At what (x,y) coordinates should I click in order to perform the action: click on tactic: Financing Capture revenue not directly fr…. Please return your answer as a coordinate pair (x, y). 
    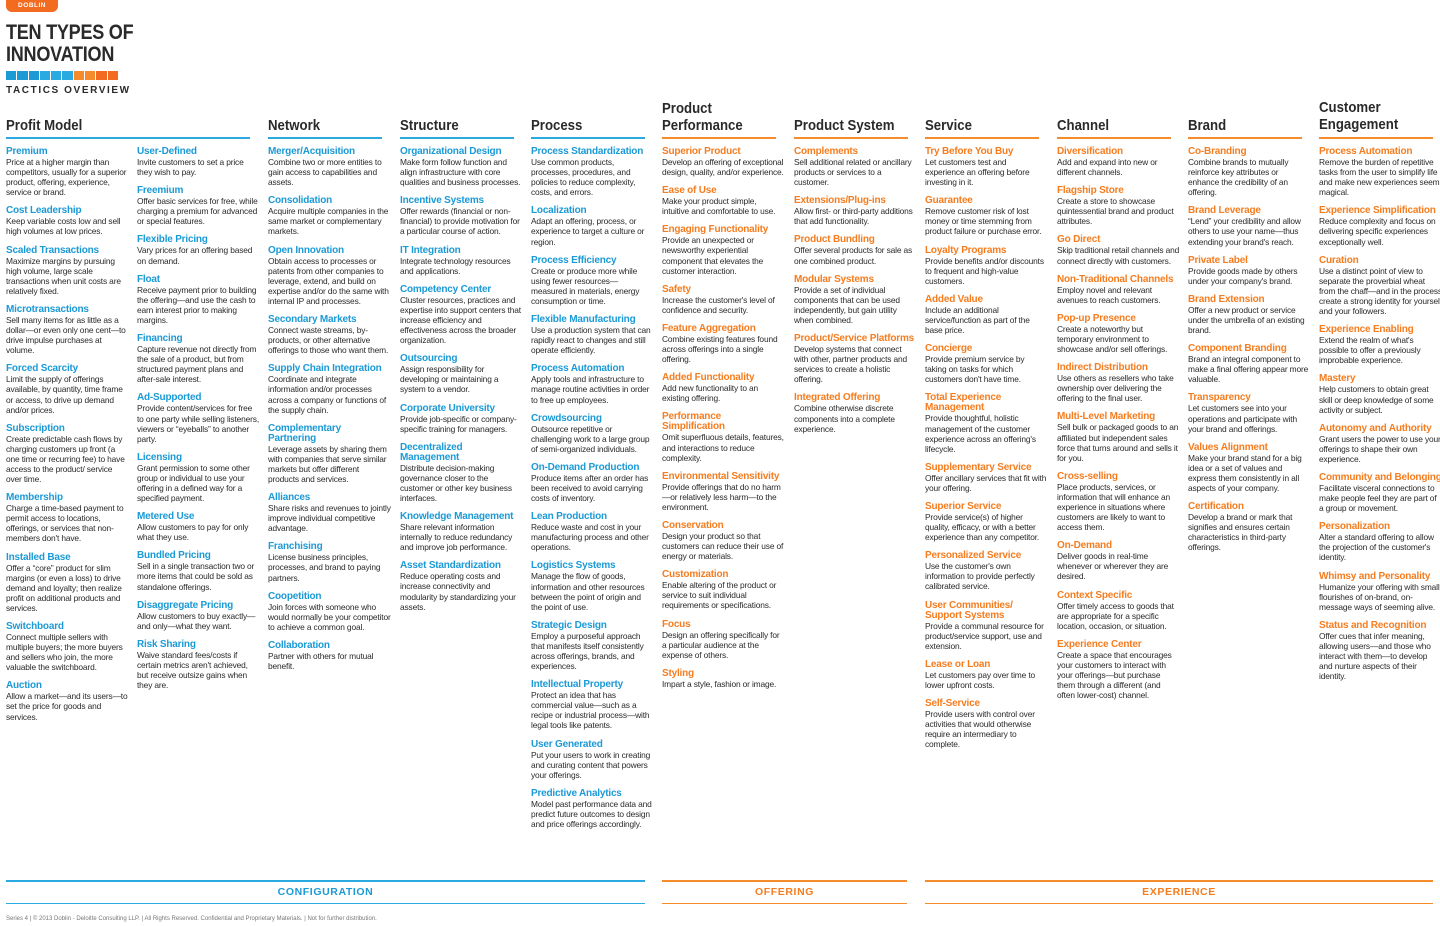
    Looking at the image, I should click on (198, 359).